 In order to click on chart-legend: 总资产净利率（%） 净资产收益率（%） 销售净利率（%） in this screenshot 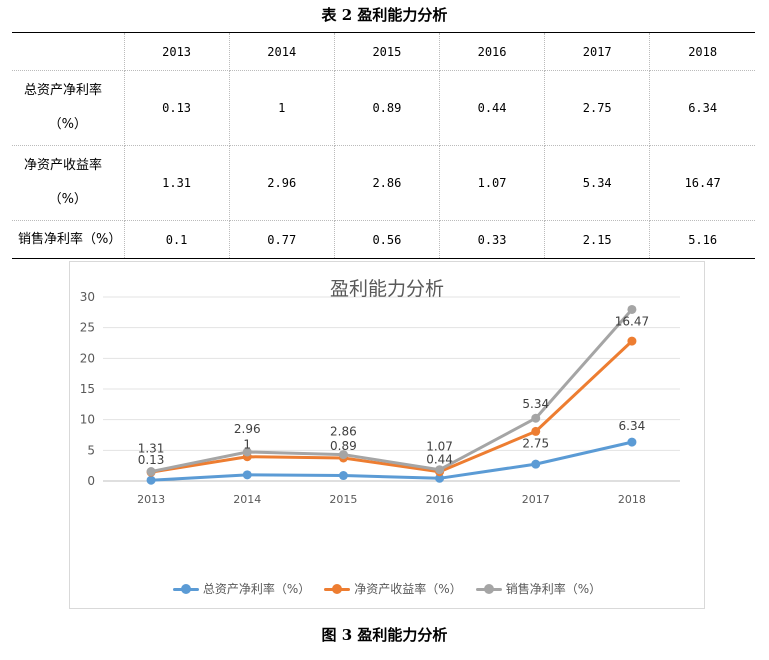, I will do `click(387, 588)`.